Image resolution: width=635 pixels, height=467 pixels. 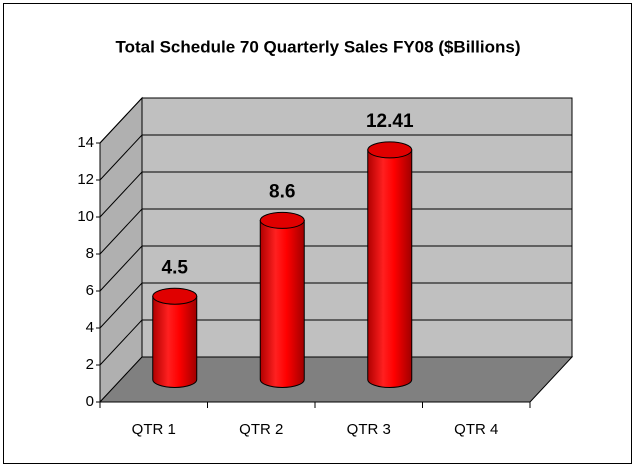 What do you see at coordinates (85, 216) in the screenshot?
I see `y-tick-label: 10` at bounding box center [85, 216].